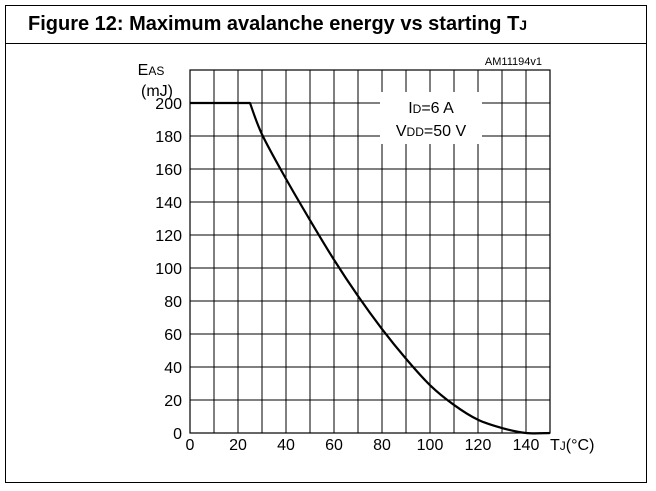 The height and width of the screenshot is (491, 656). What do you see at coordinates (168, 137) in the screenshot?
I see `y-tick-label: 180` at bounding box center [168, 137].